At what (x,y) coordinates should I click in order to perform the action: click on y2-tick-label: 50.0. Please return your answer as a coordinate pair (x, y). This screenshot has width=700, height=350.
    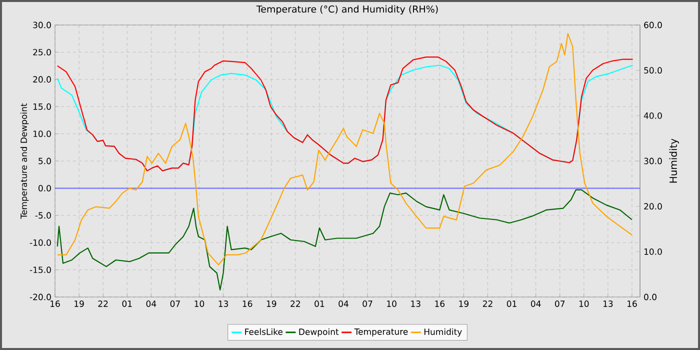
    Looking at the image, I should click on (653, 70).